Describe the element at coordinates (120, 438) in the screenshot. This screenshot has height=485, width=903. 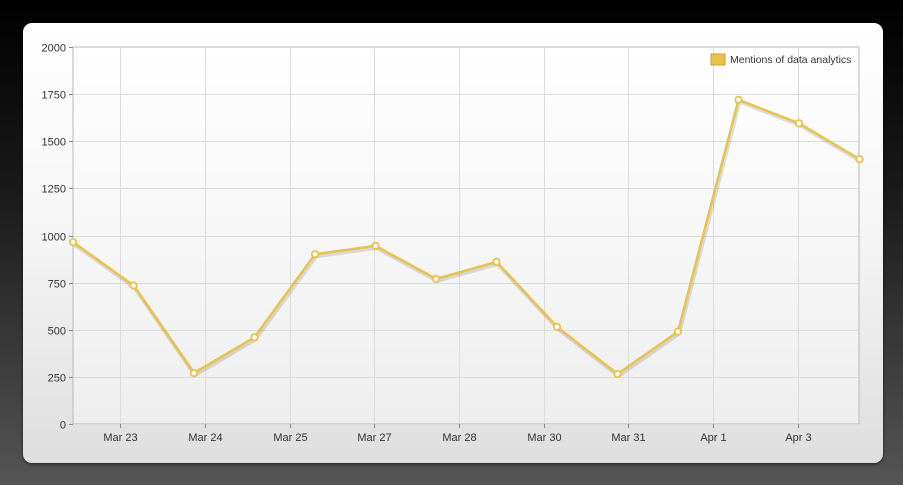
I see `x-tick-label: Mar 23` at that location.